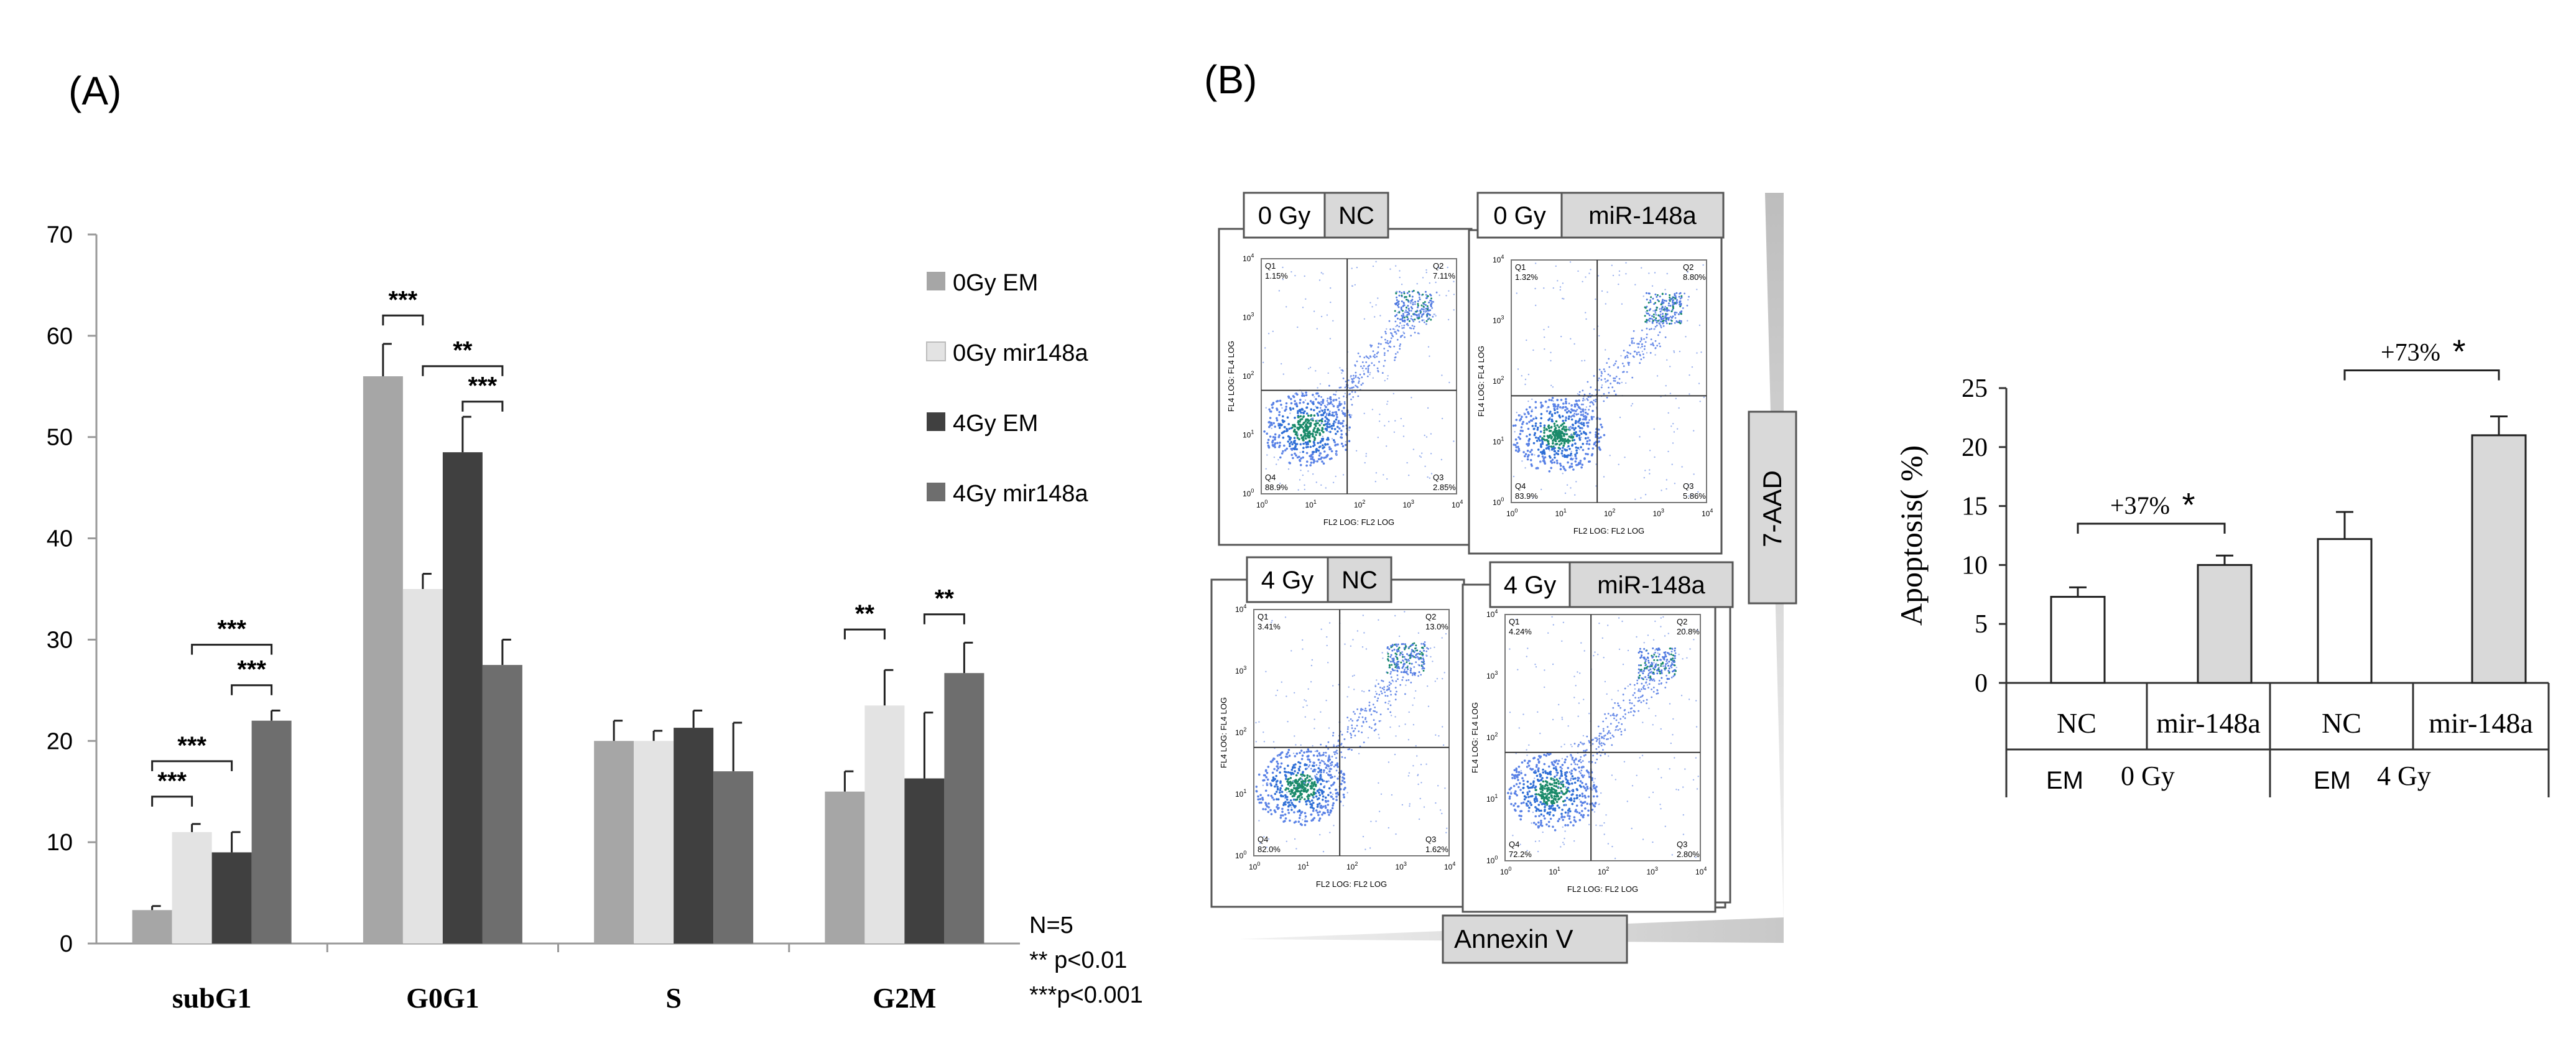  What do you see at coordinates (1231, 79) in the screenshot?
I see `panel-b-label: (B)` at bounding box center [1231, 79].